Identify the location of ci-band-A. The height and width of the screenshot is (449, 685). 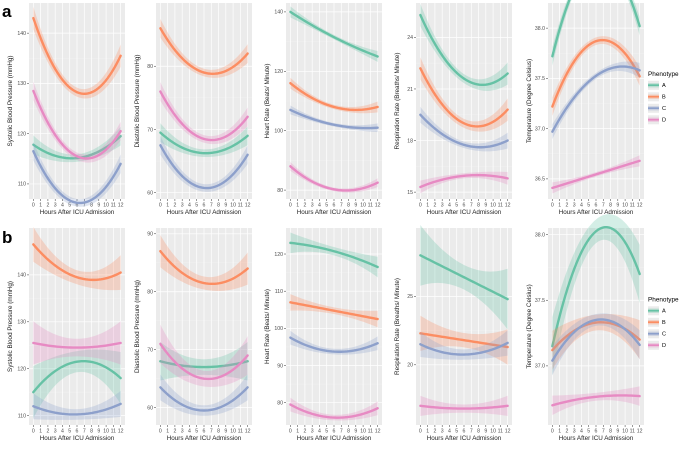
(77, 144).